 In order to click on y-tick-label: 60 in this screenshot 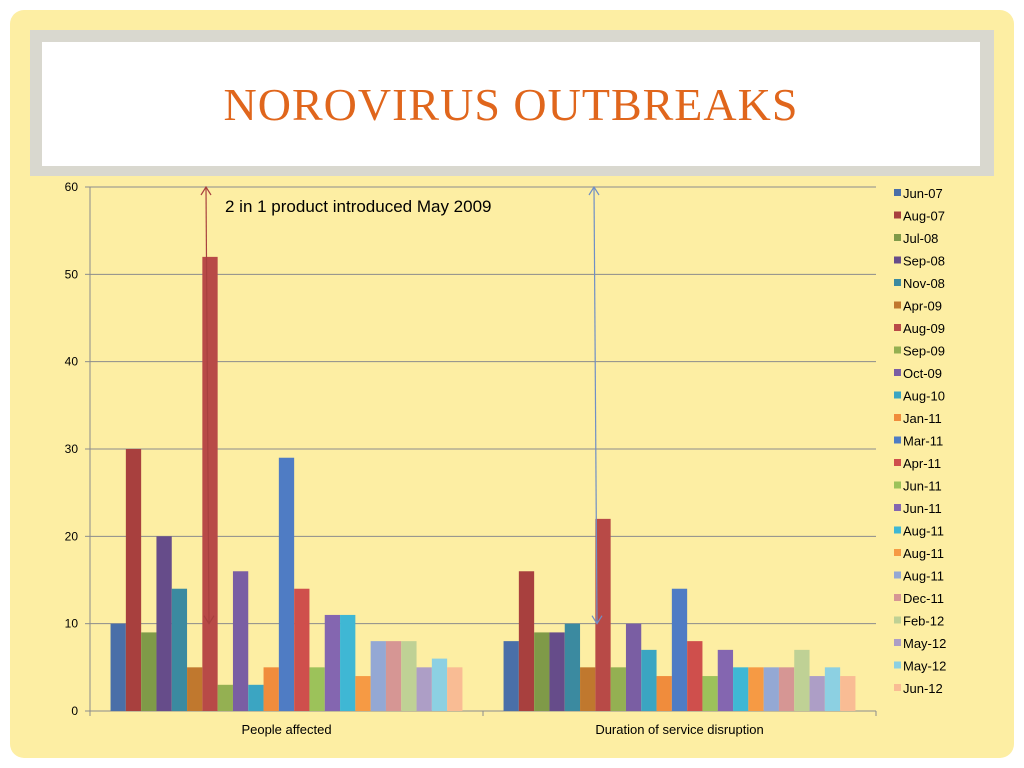, I will do `click(72, 187)`.